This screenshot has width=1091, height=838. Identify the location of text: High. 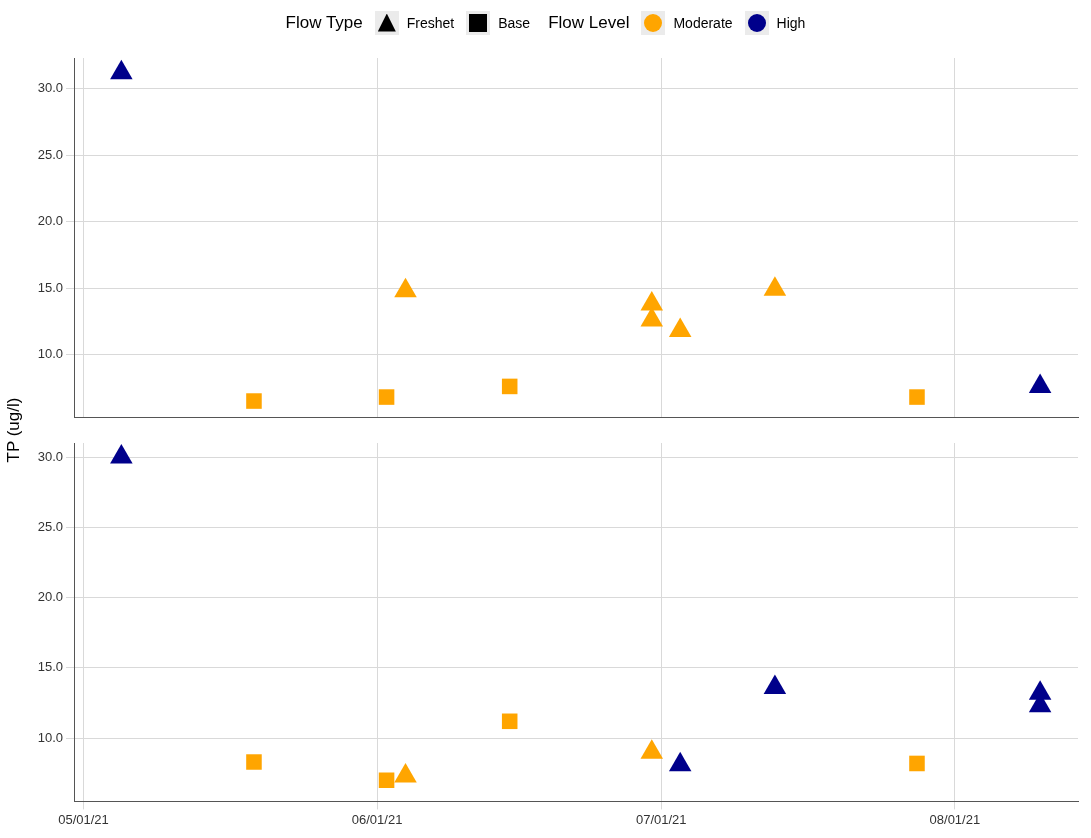
(791, 22).